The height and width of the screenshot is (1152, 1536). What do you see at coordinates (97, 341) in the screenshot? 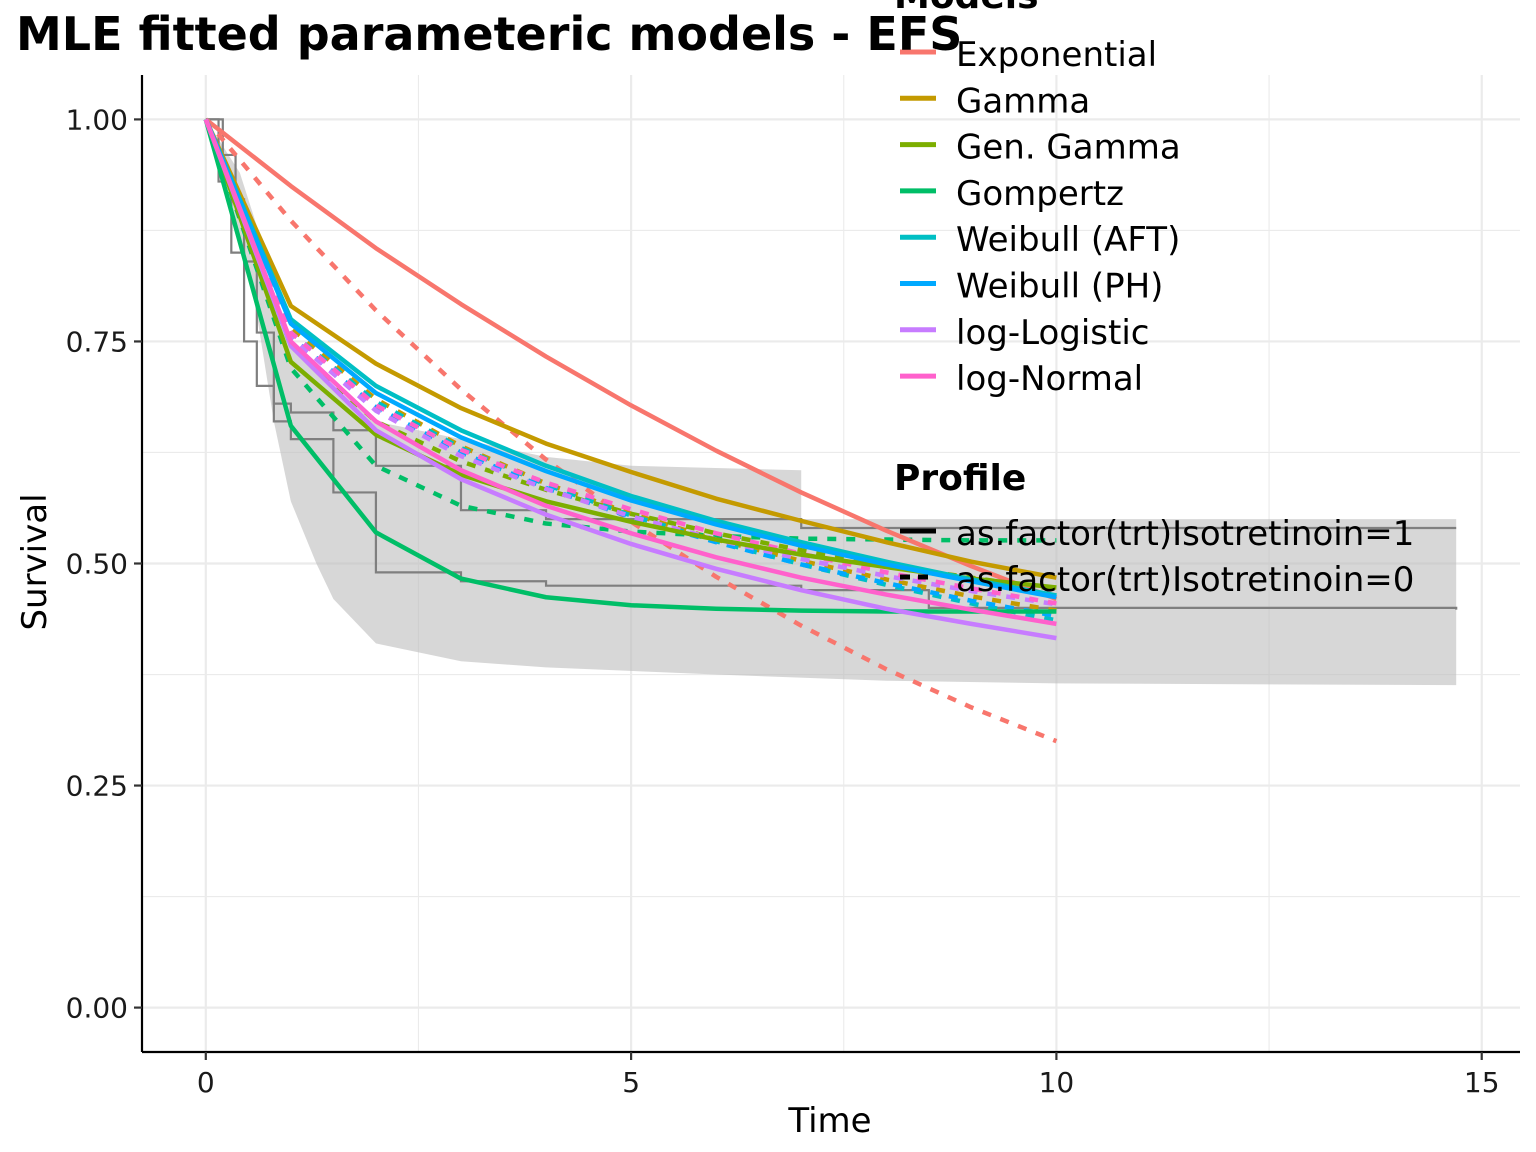
I see `y-tick-label: 0.75` at bounding box center [97, 341].